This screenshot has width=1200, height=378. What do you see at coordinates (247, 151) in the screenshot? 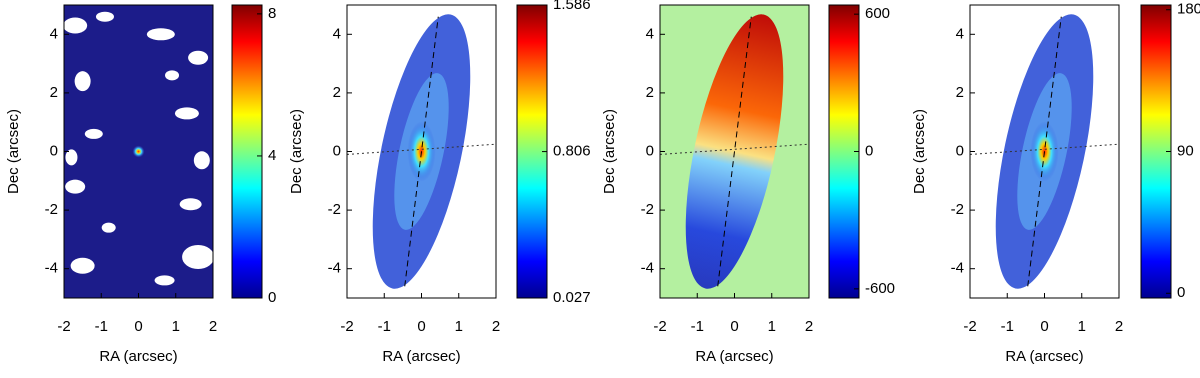
I see `colorbar` at bounding box center [247, 151].